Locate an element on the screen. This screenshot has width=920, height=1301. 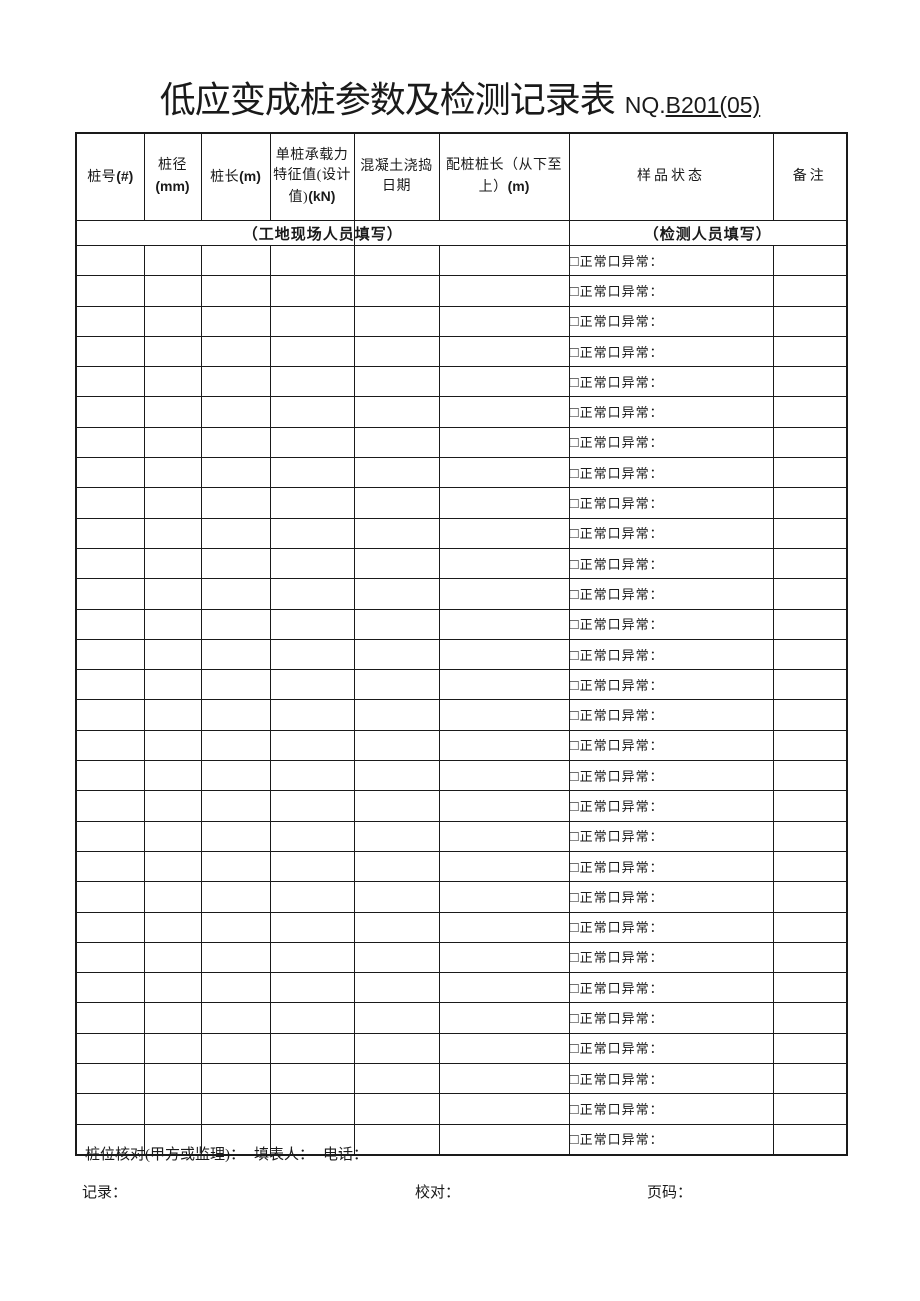
col-header-unit: (m) is located at coordinates (518, 186).